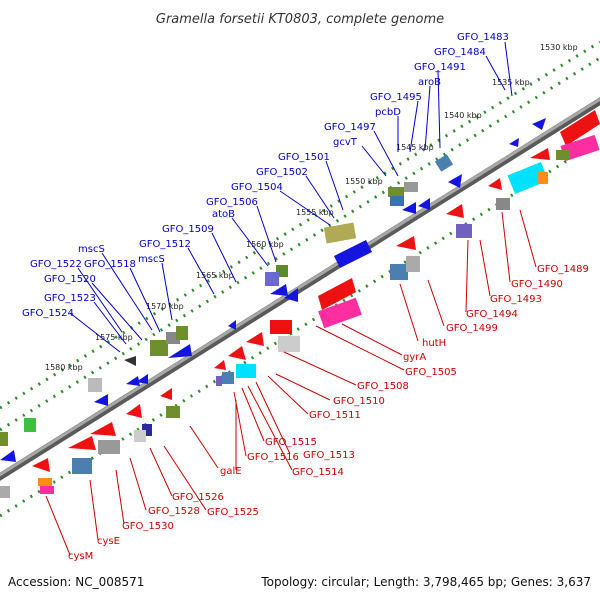 This screenshot has height=600, width=600. What do you see at coordinates (80, 556) in the screenshot?
I see `gene-label-reverse: cysM` at bounding box center [80, 556].